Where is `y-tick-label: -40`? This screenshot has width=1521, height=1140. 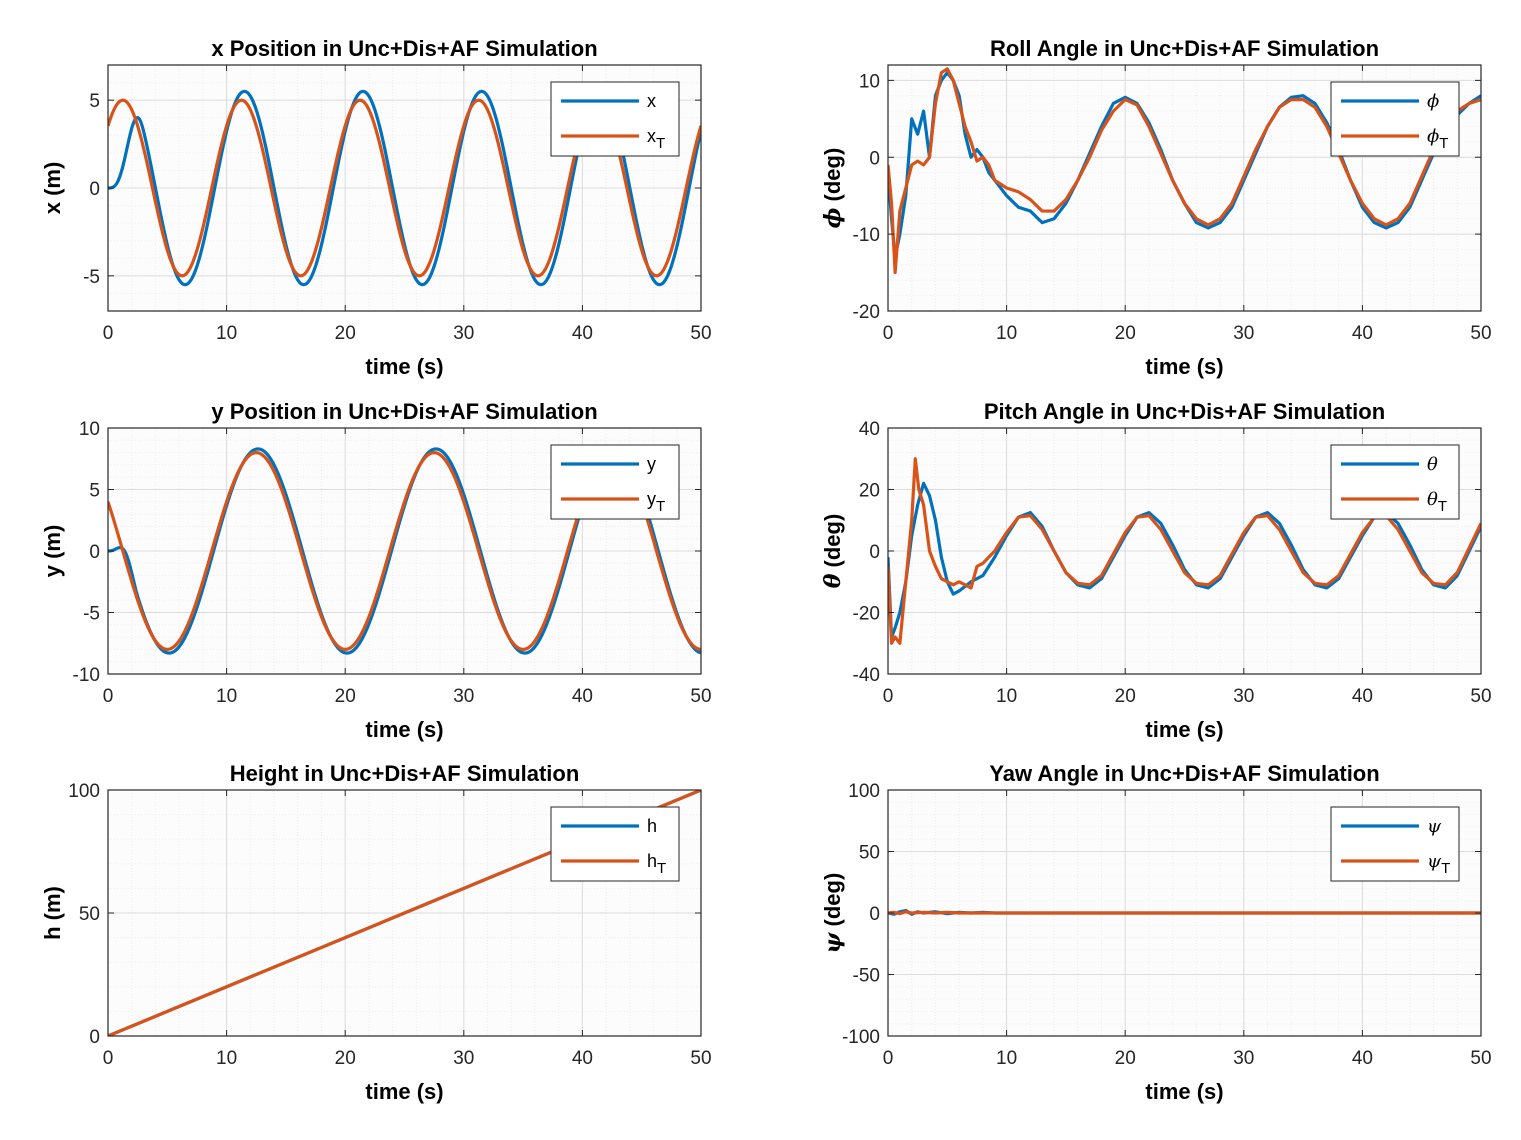 y-tick-label: -40 is located at coordinates (866, 675).